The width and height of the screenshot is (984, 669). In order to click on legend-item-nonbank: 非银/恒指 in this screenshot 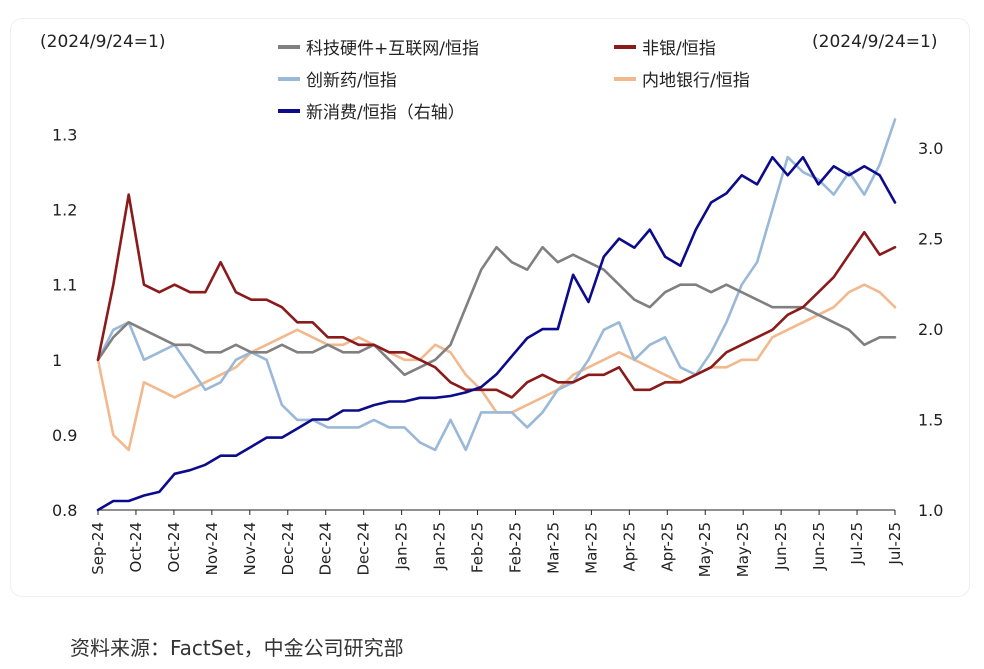, I will do `click(665, 46)`.